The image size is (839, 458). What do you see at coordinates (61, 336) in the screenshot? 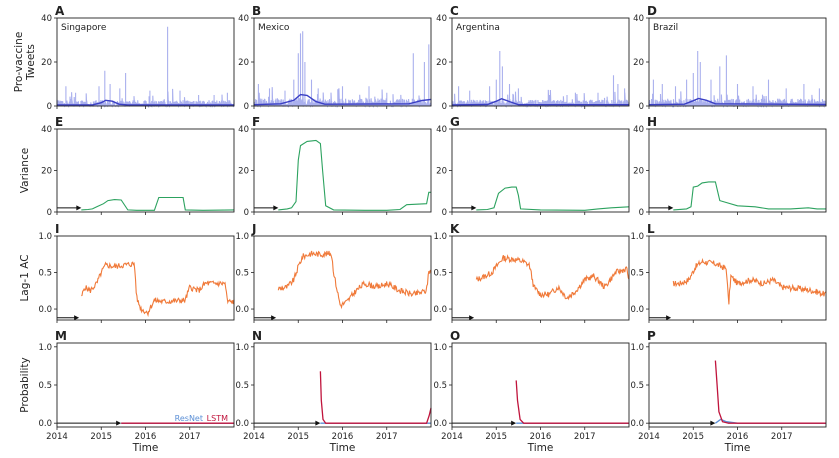
I see `panel-label-M: M` at bounding box center [61, 336].